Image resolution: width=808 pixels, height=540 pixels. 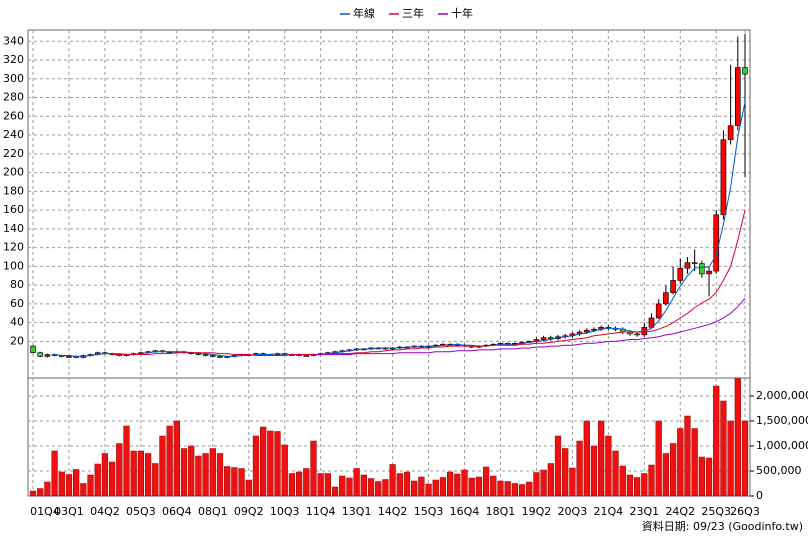 What do you see at coordinates (13, 265) in the screenshot?
I see `y-tick-label: 100` at bounding box center [13, 265].